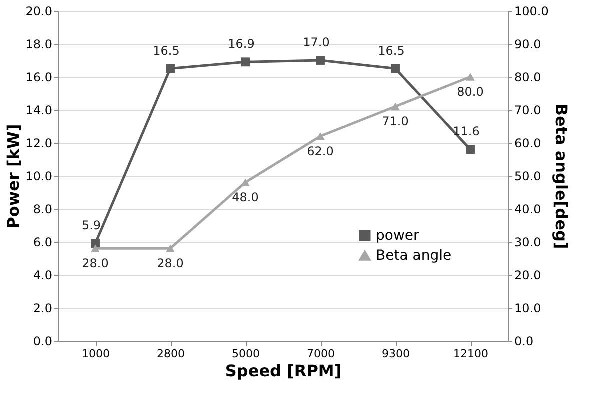 Image resolution: width=600 pixels, height=405 pixels. What do you see at coordinates (470, 92) in the screenshot?
I see `data-label: 80.0` at bounding box center [470, 92].